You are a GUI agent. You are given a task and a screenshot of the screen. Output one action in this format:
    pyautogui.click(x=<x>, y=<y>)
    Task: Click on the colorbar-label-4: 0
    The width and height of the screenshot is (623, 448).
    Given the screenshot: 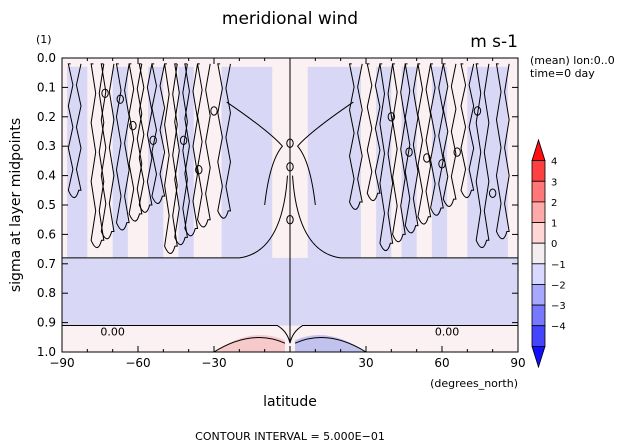 What is the action you would take?
    pyautogui.click(x=554, y=244)
    